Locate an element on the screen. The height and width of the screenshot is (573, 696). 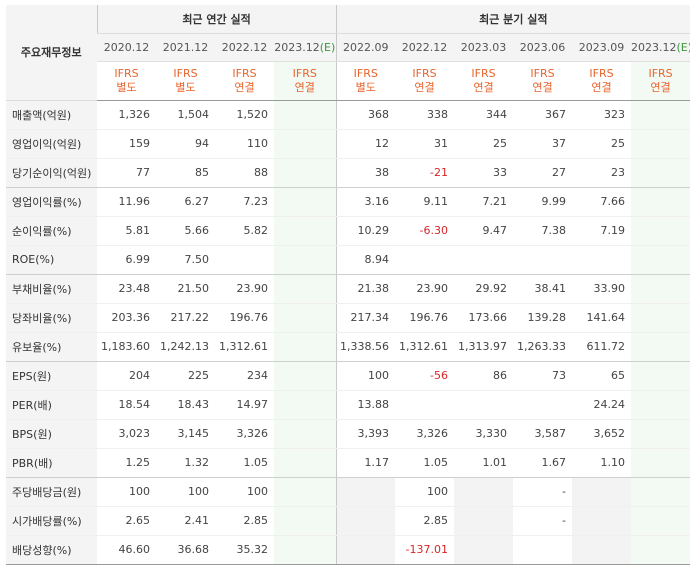
table-cell: 1,263.33 is located at coordinates (543, 347).